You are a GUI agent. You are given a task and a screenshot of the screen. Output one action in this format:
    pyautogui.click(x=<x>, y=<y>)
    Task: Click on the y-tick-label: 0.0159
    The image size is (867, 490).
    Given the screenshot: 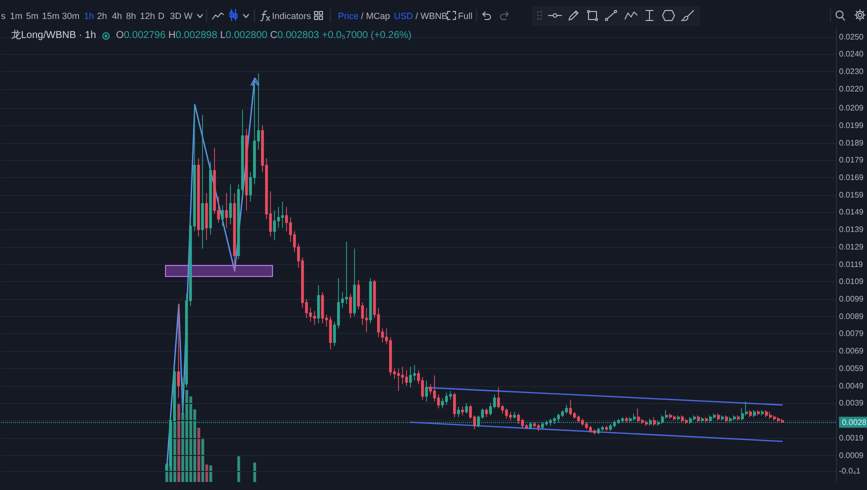 What is the action you would take?
    pyautogui.click(x=851, y=195)
    